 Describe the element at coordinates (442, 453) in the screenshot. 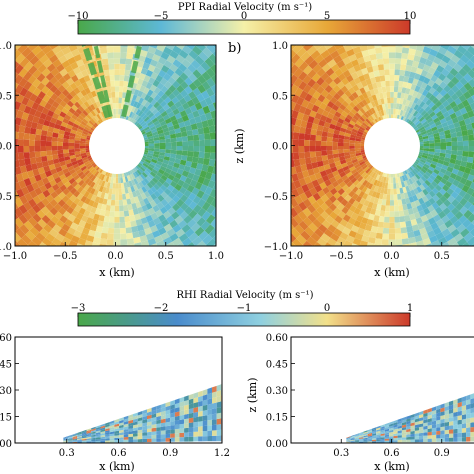

I see `x-tick-label: 0.9` at that location.